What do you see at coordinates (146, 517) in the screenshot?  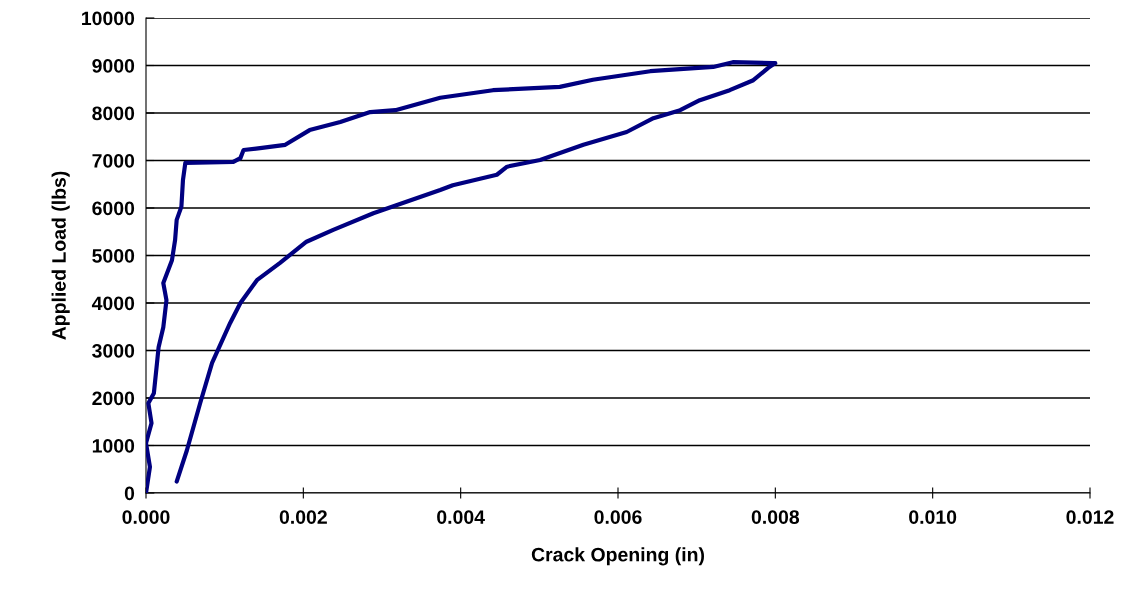 I see `x-tick-label: 0.000` at bounding box center [146, 517].